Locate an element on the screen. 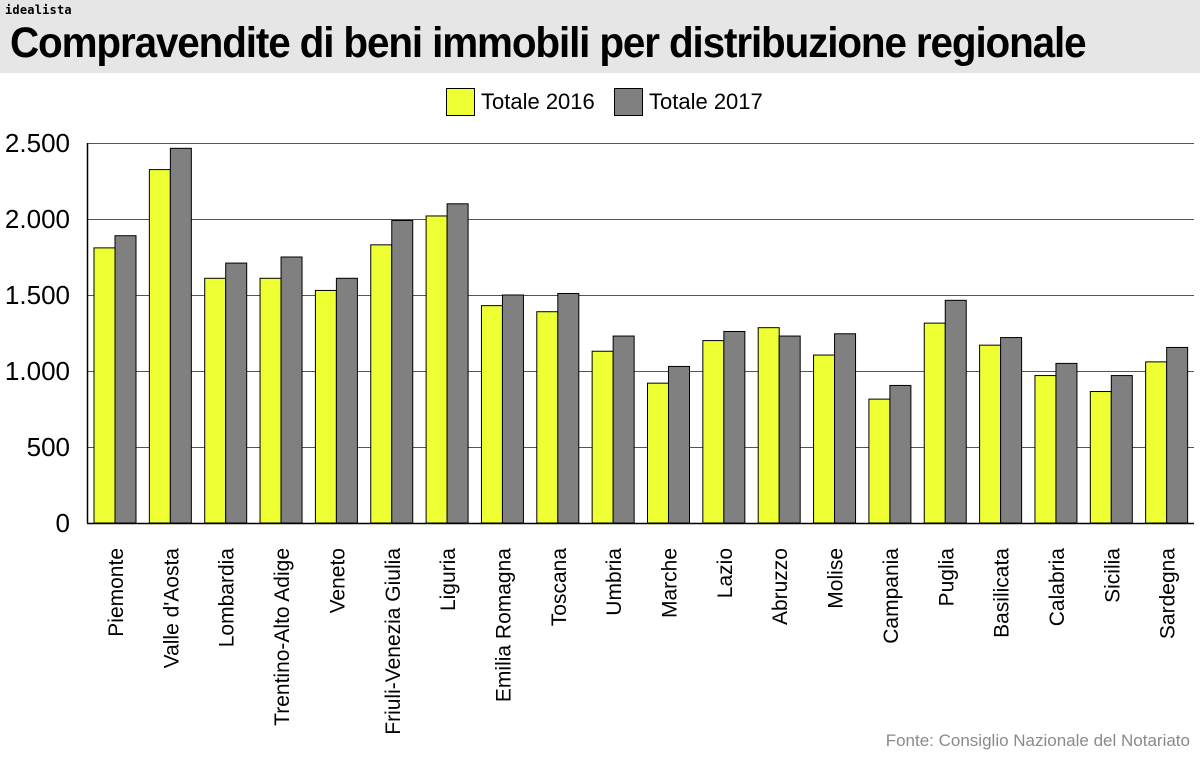 The width and height of the screenshot is (1200, 757). brand-logo: idealista is located at coordinates (38, 10).